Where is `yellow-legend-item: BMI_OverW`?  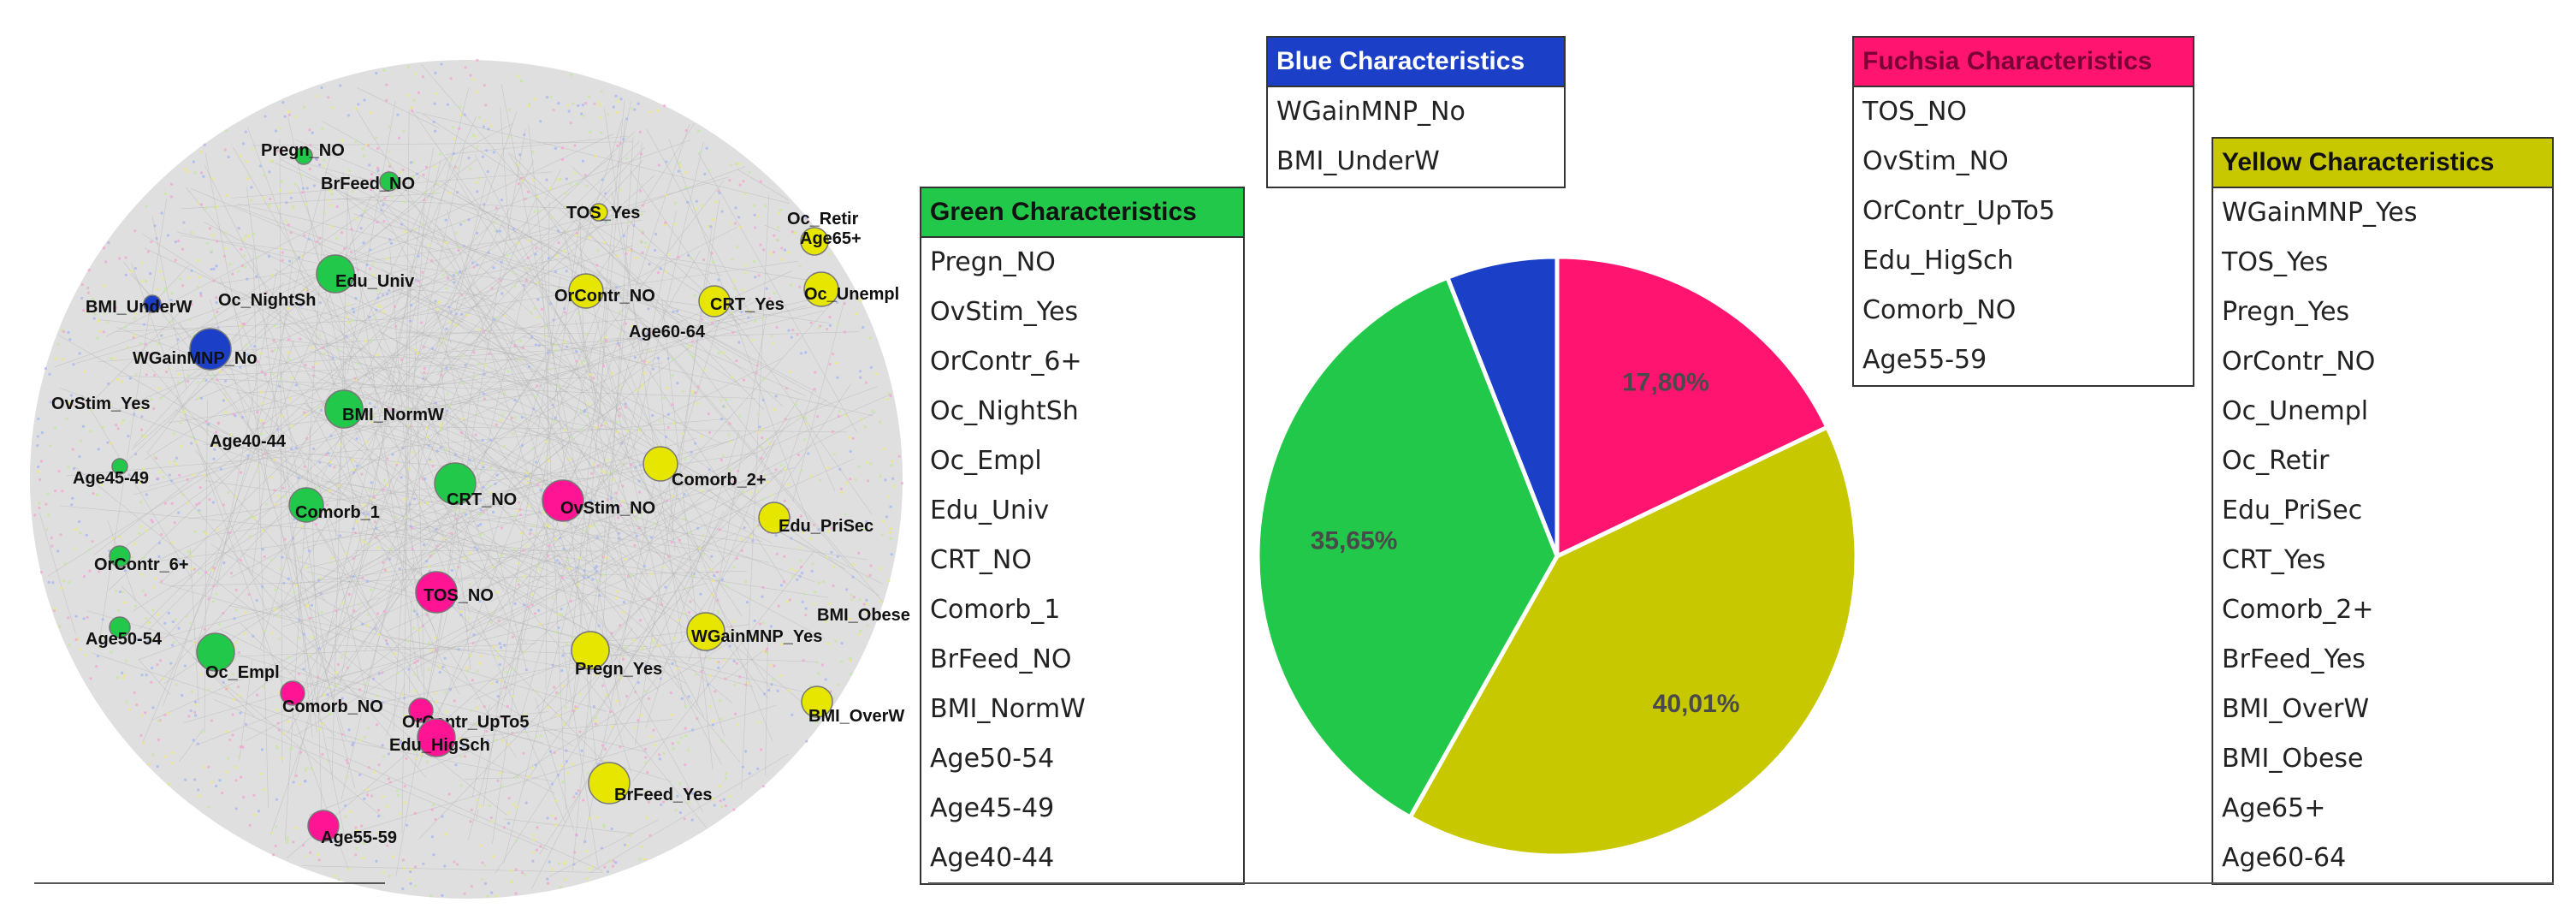
yellow-legend-item: BMI_OverW is located at coordinates (2296, 709).